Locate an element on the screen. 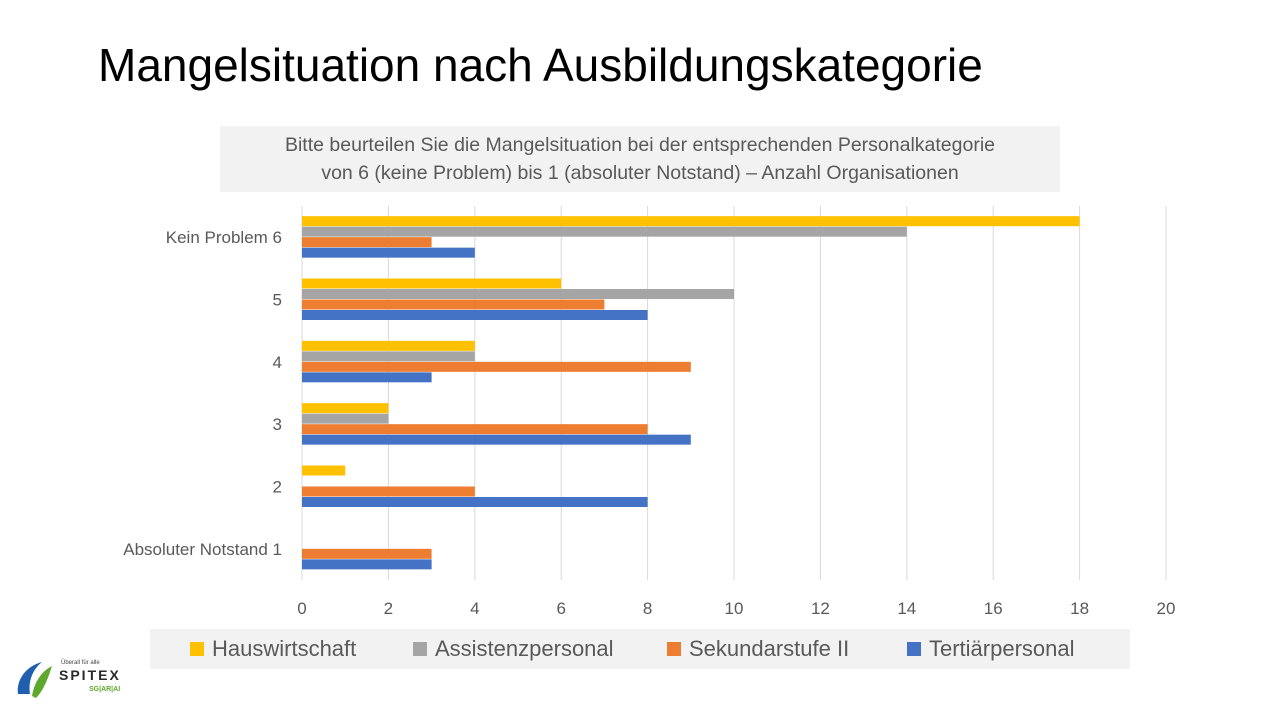 This screenshot has height=720, width=1280. legend-label: Hauswirtschaft is located at coordinates (284, 648).